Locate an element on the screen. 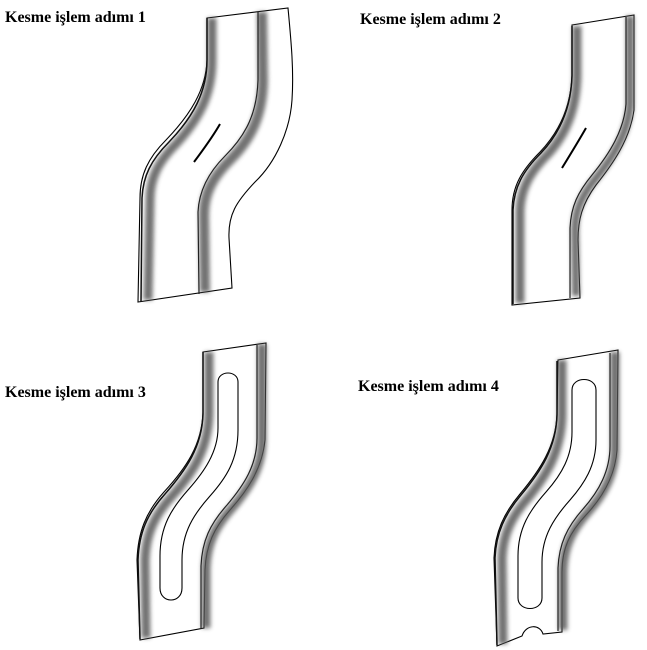 Image resolution: width=647 pixels, height=650 pixels. step-3-caption: Kesme işlem adımı 3 is located at coordinates (75, 392).